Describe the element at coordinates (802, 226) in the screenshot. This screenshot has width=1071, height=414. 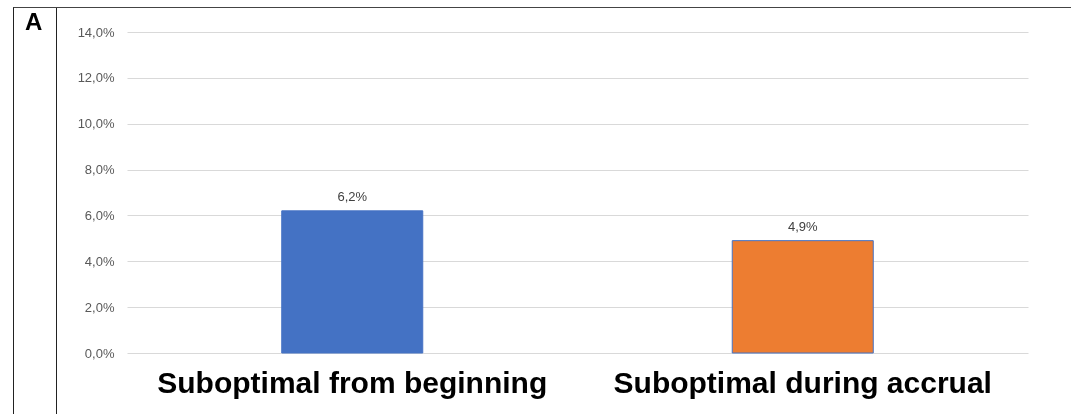
I see `data-label: 4,9%` at that location.